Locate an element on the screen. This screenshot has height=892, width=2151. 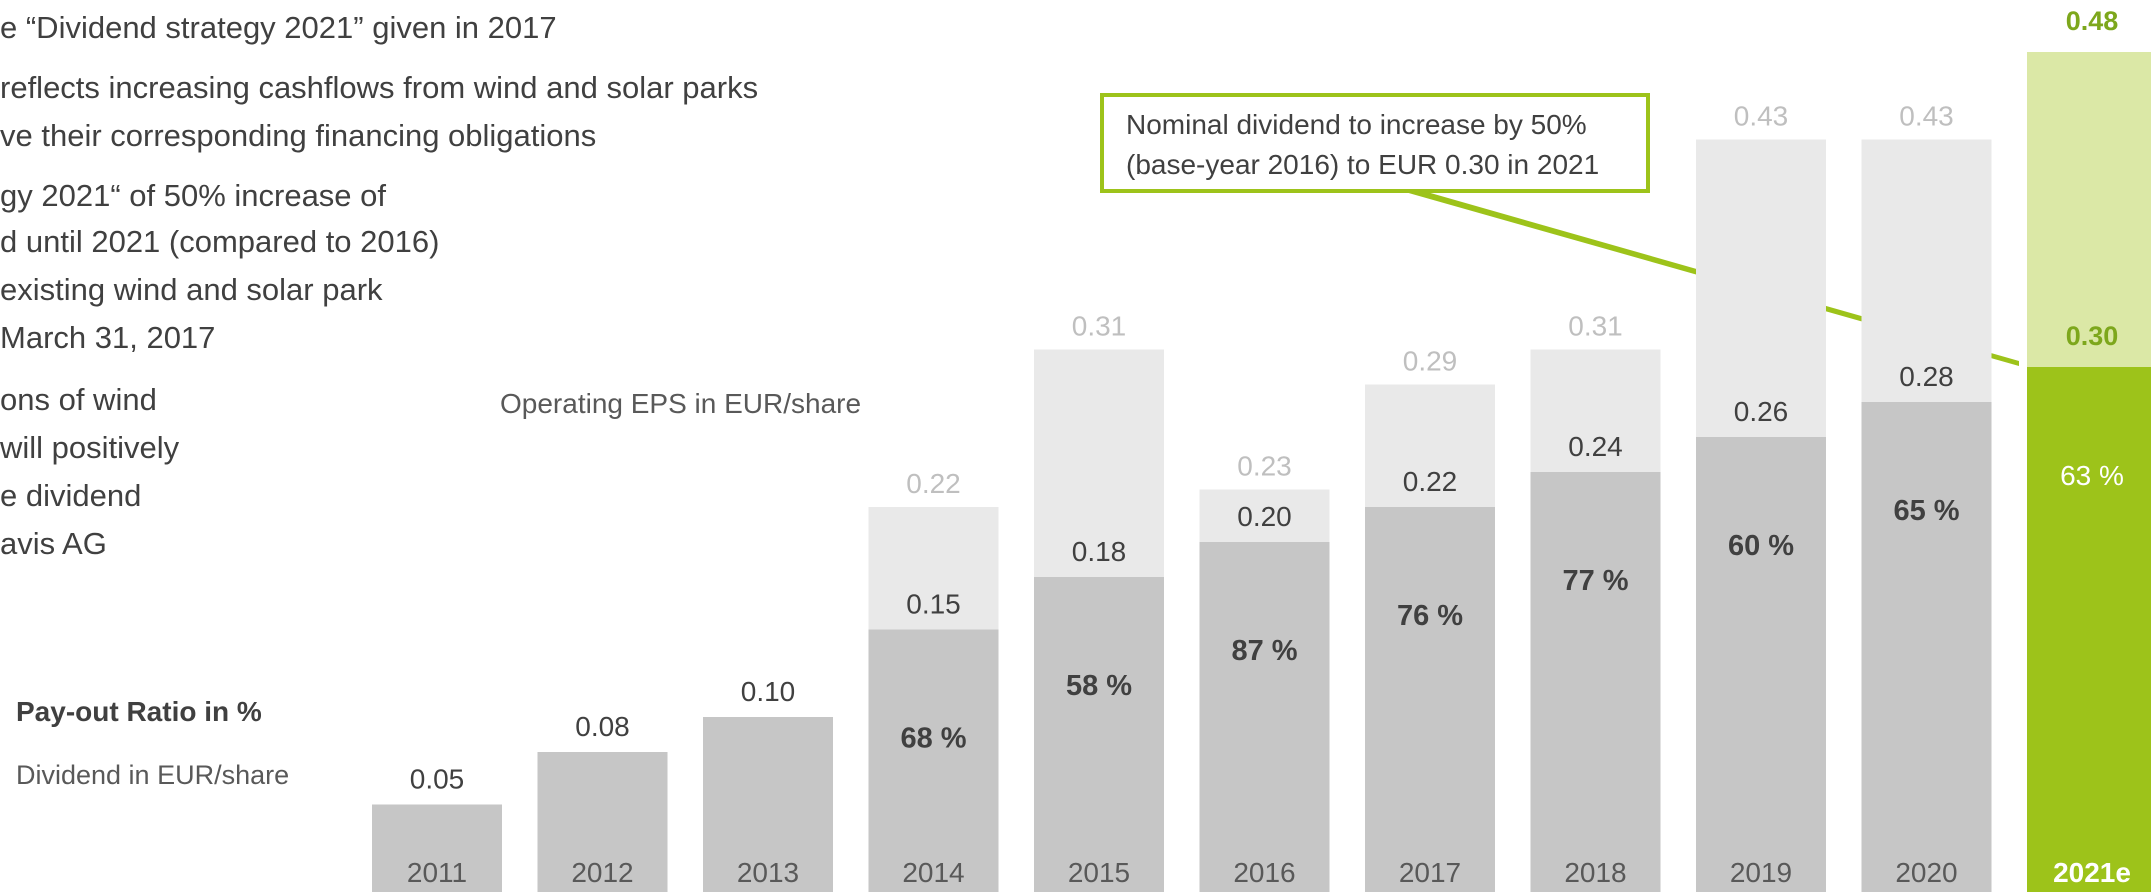
year-label-2012: 2012 is located at coordinates (602, 872).